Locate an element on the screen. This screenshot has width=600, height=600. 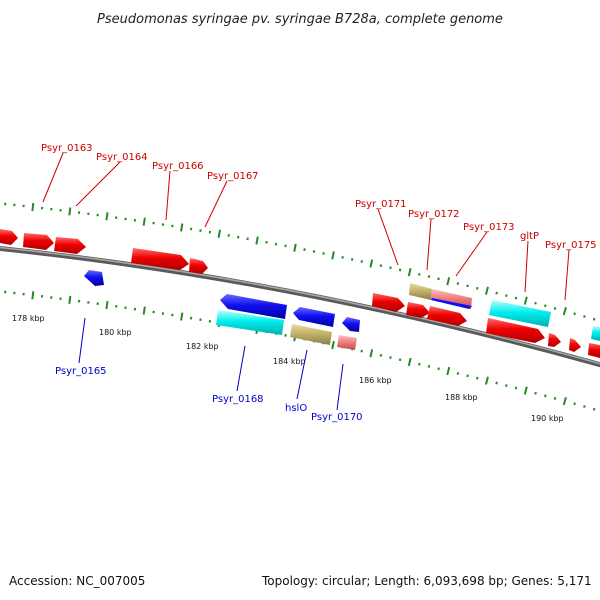
feature-block-khaki-hslo is located at coordinates (311, 334).